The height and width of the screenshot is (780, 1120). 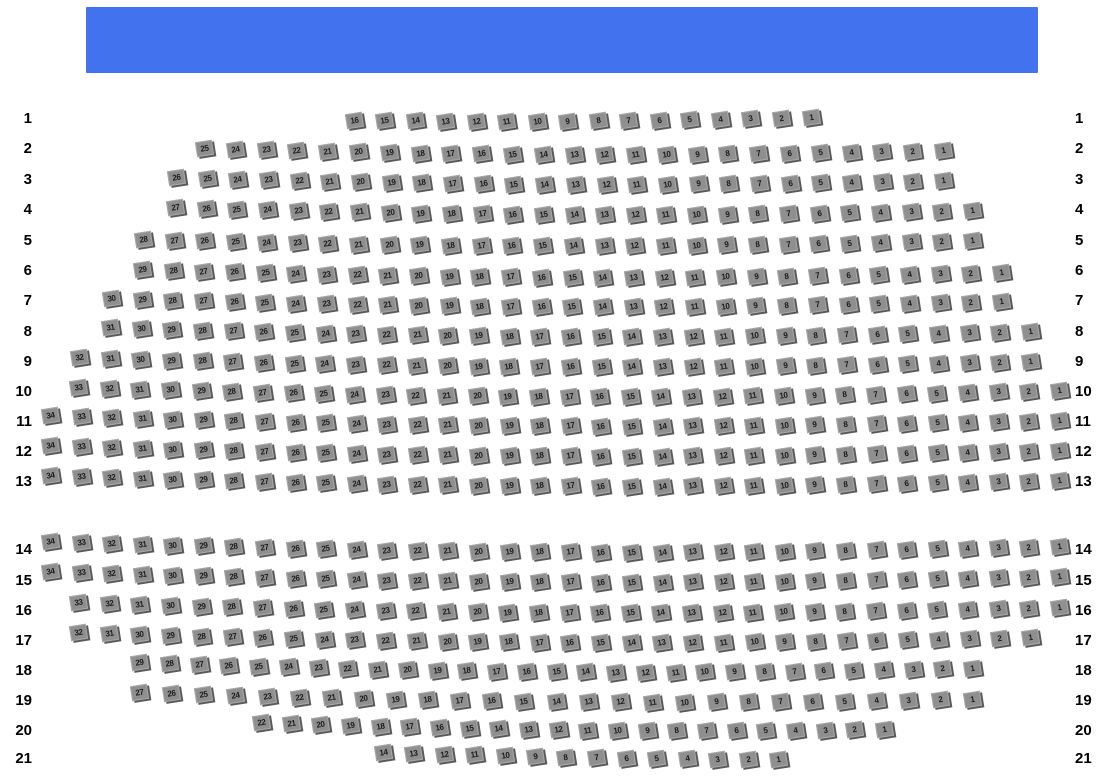 I want to click on seat: 32, so click(x=111, y=573).